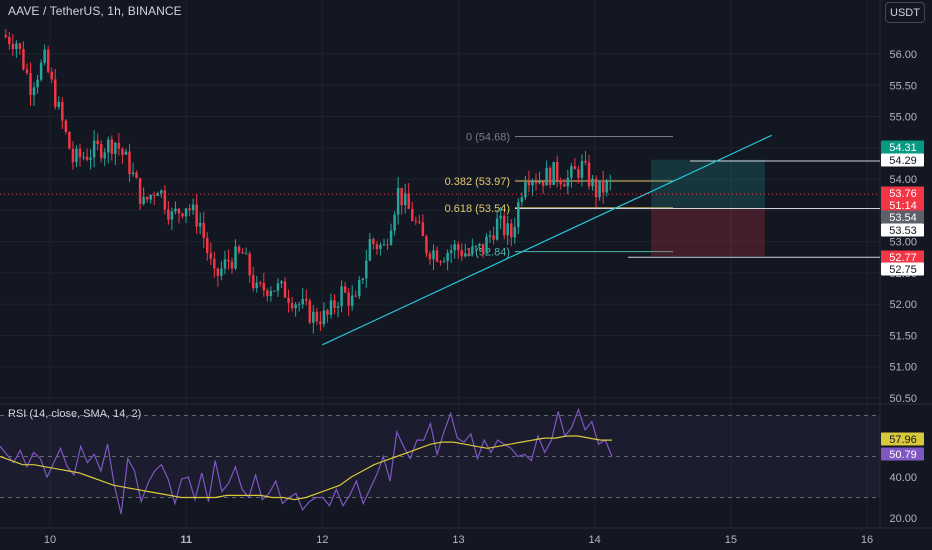 The image size is (932, 550). Describe the element at coordinates (708, 183) in the screenshot. I see `profit-zone` at that location.